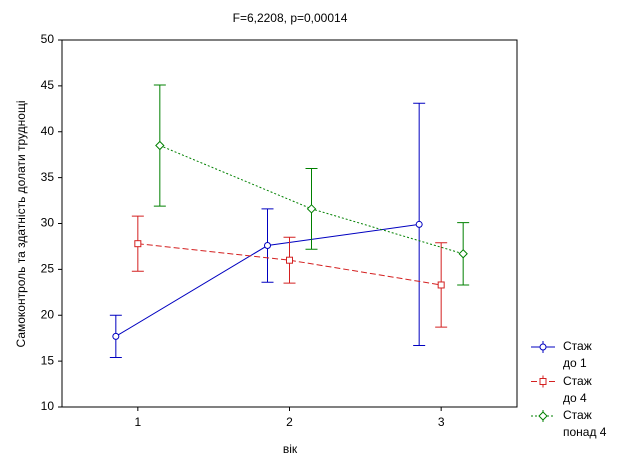  Describe the element at coordinates (289, 422) in the screenshot. I see `x-tick-label: 2` at that location.